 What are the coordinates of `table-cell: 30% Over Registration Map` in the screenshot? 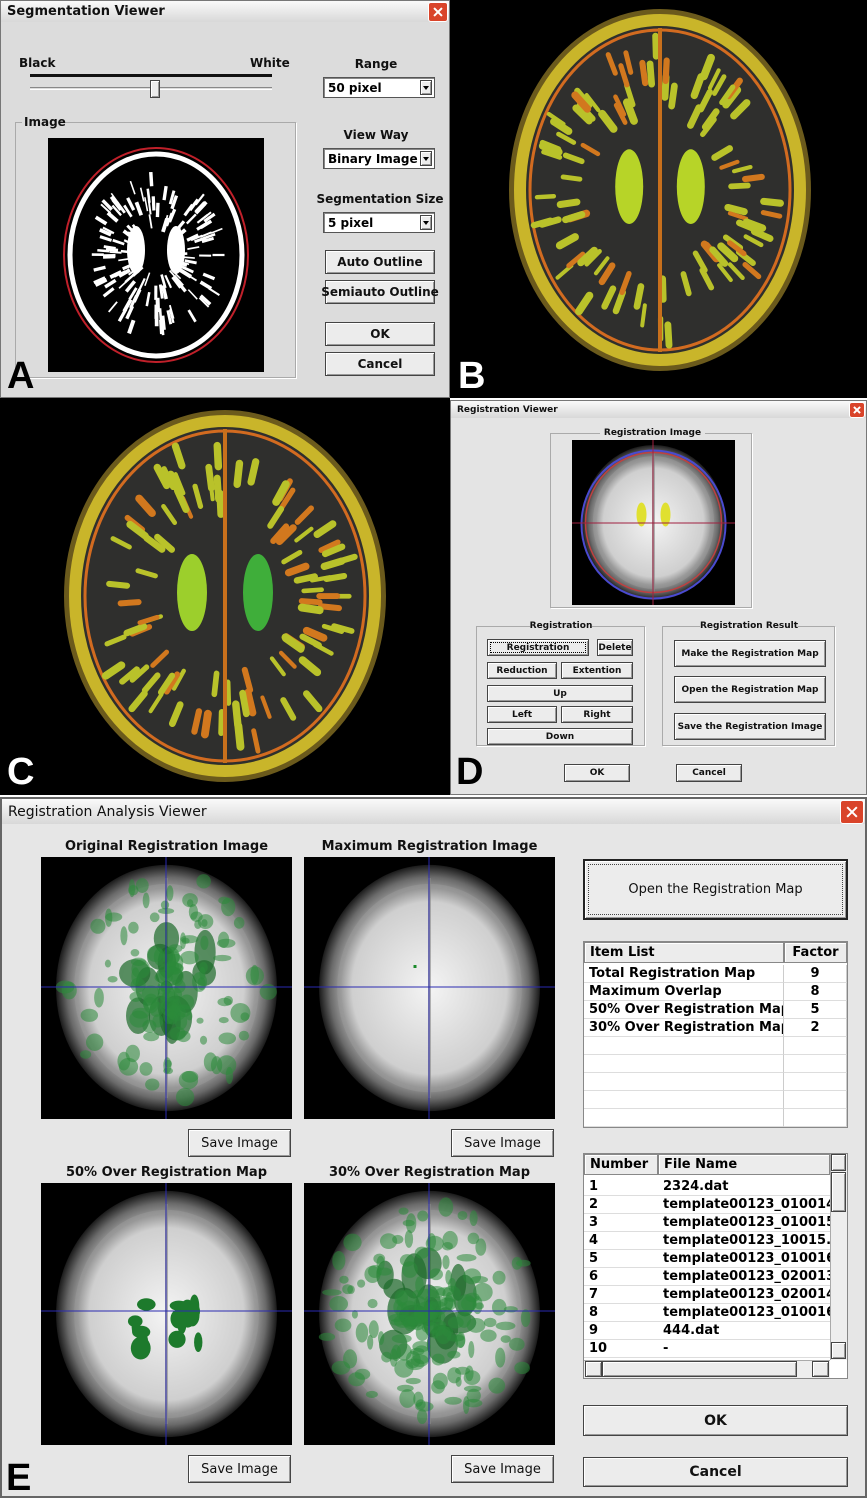 It's located at (684, 1028).